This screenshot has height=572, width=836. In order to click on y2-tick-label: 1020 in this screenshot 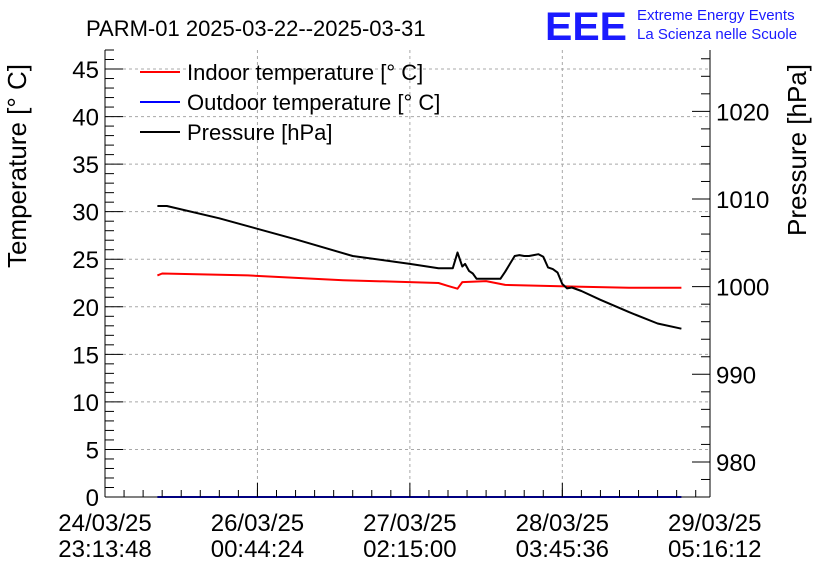, I will do `click(742, 112)`.